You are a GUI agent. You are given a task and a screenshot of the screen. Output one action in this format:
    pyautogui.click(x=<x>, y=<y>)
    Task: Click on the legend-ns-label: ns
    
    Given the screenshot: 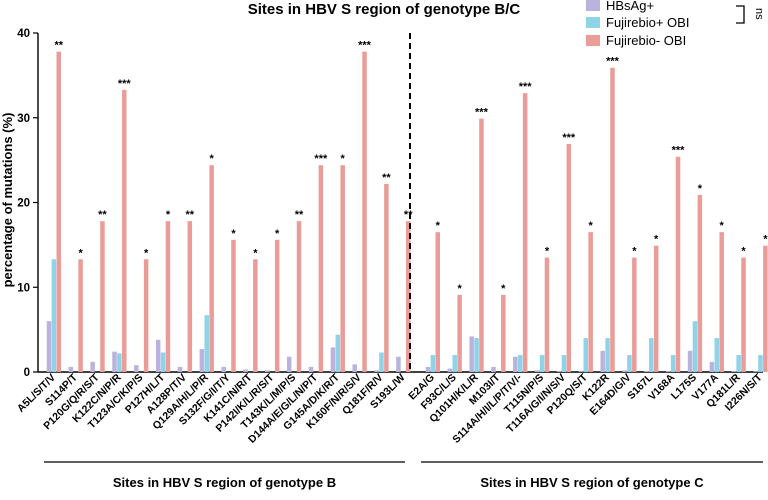 What is the action you would take?
    pyautogui.click(x=759, y=14)
    